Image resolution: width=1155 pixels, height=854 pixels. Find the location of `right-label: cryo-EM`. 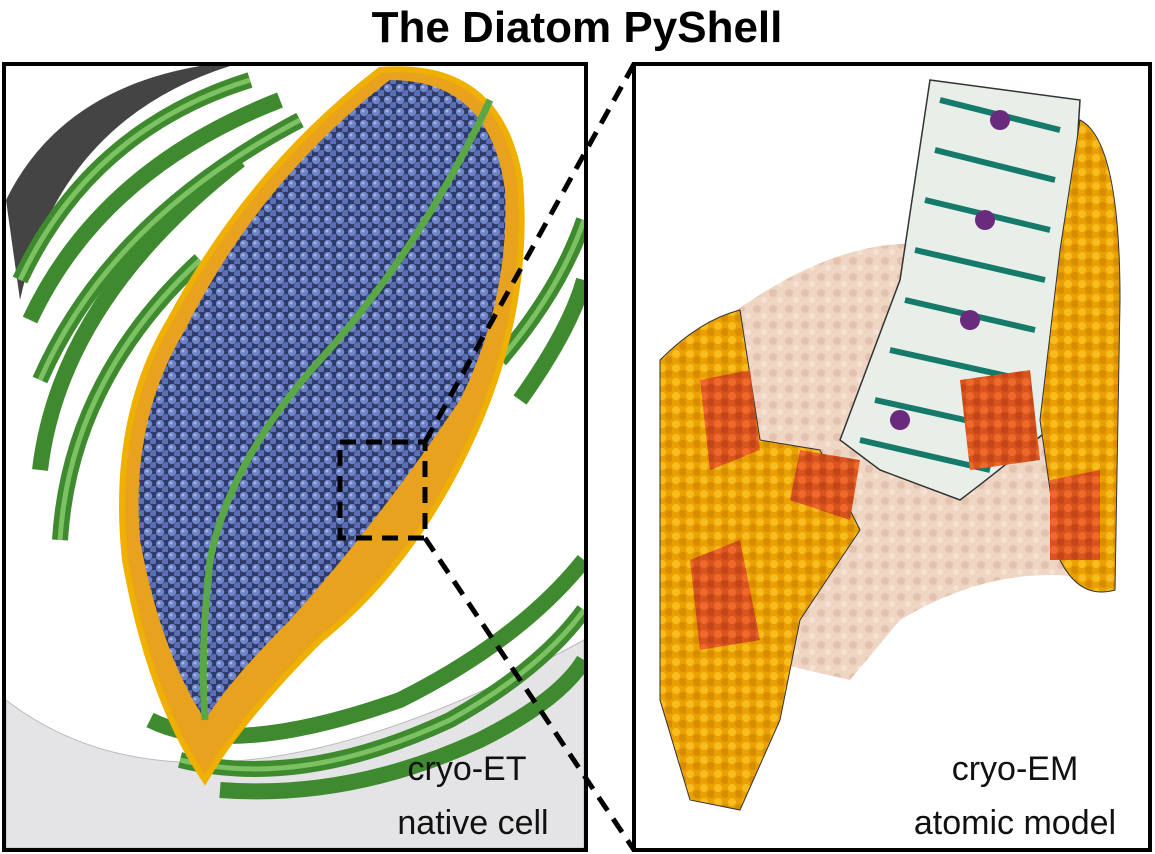

right-label: cryo-EM is located at coordinates (1015, 769).